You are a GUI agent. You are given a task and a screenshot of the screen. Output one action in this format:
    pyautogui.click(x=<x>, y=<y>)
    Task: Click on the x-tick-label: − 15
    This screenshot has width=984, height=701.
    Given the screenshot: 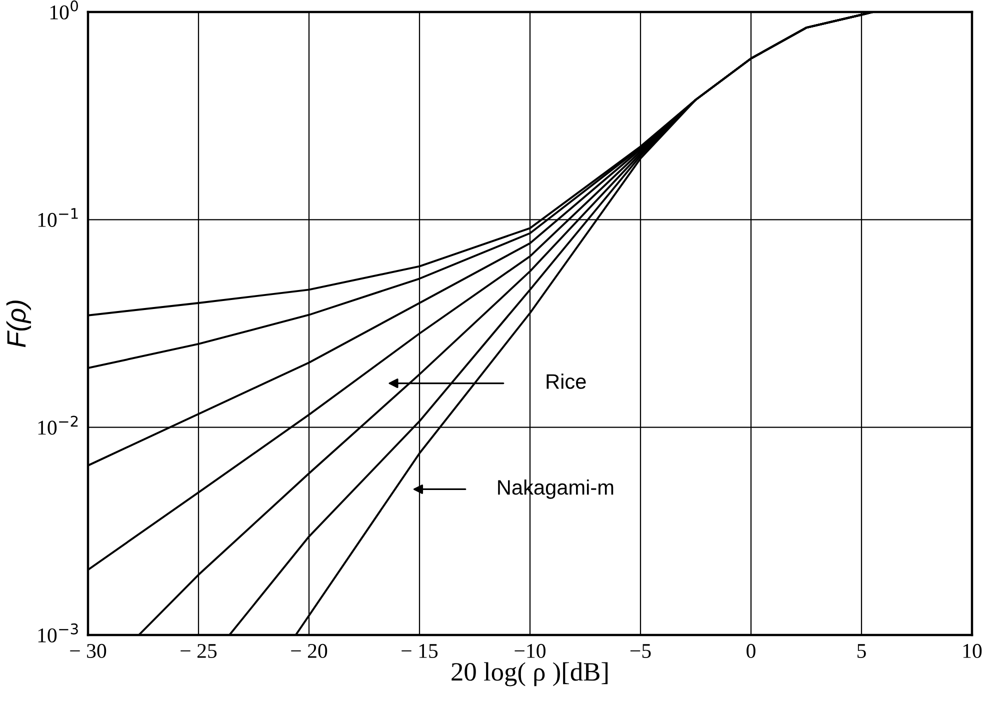 What is the action you would take?
    pyautogui.click(x=420, y=651)
    